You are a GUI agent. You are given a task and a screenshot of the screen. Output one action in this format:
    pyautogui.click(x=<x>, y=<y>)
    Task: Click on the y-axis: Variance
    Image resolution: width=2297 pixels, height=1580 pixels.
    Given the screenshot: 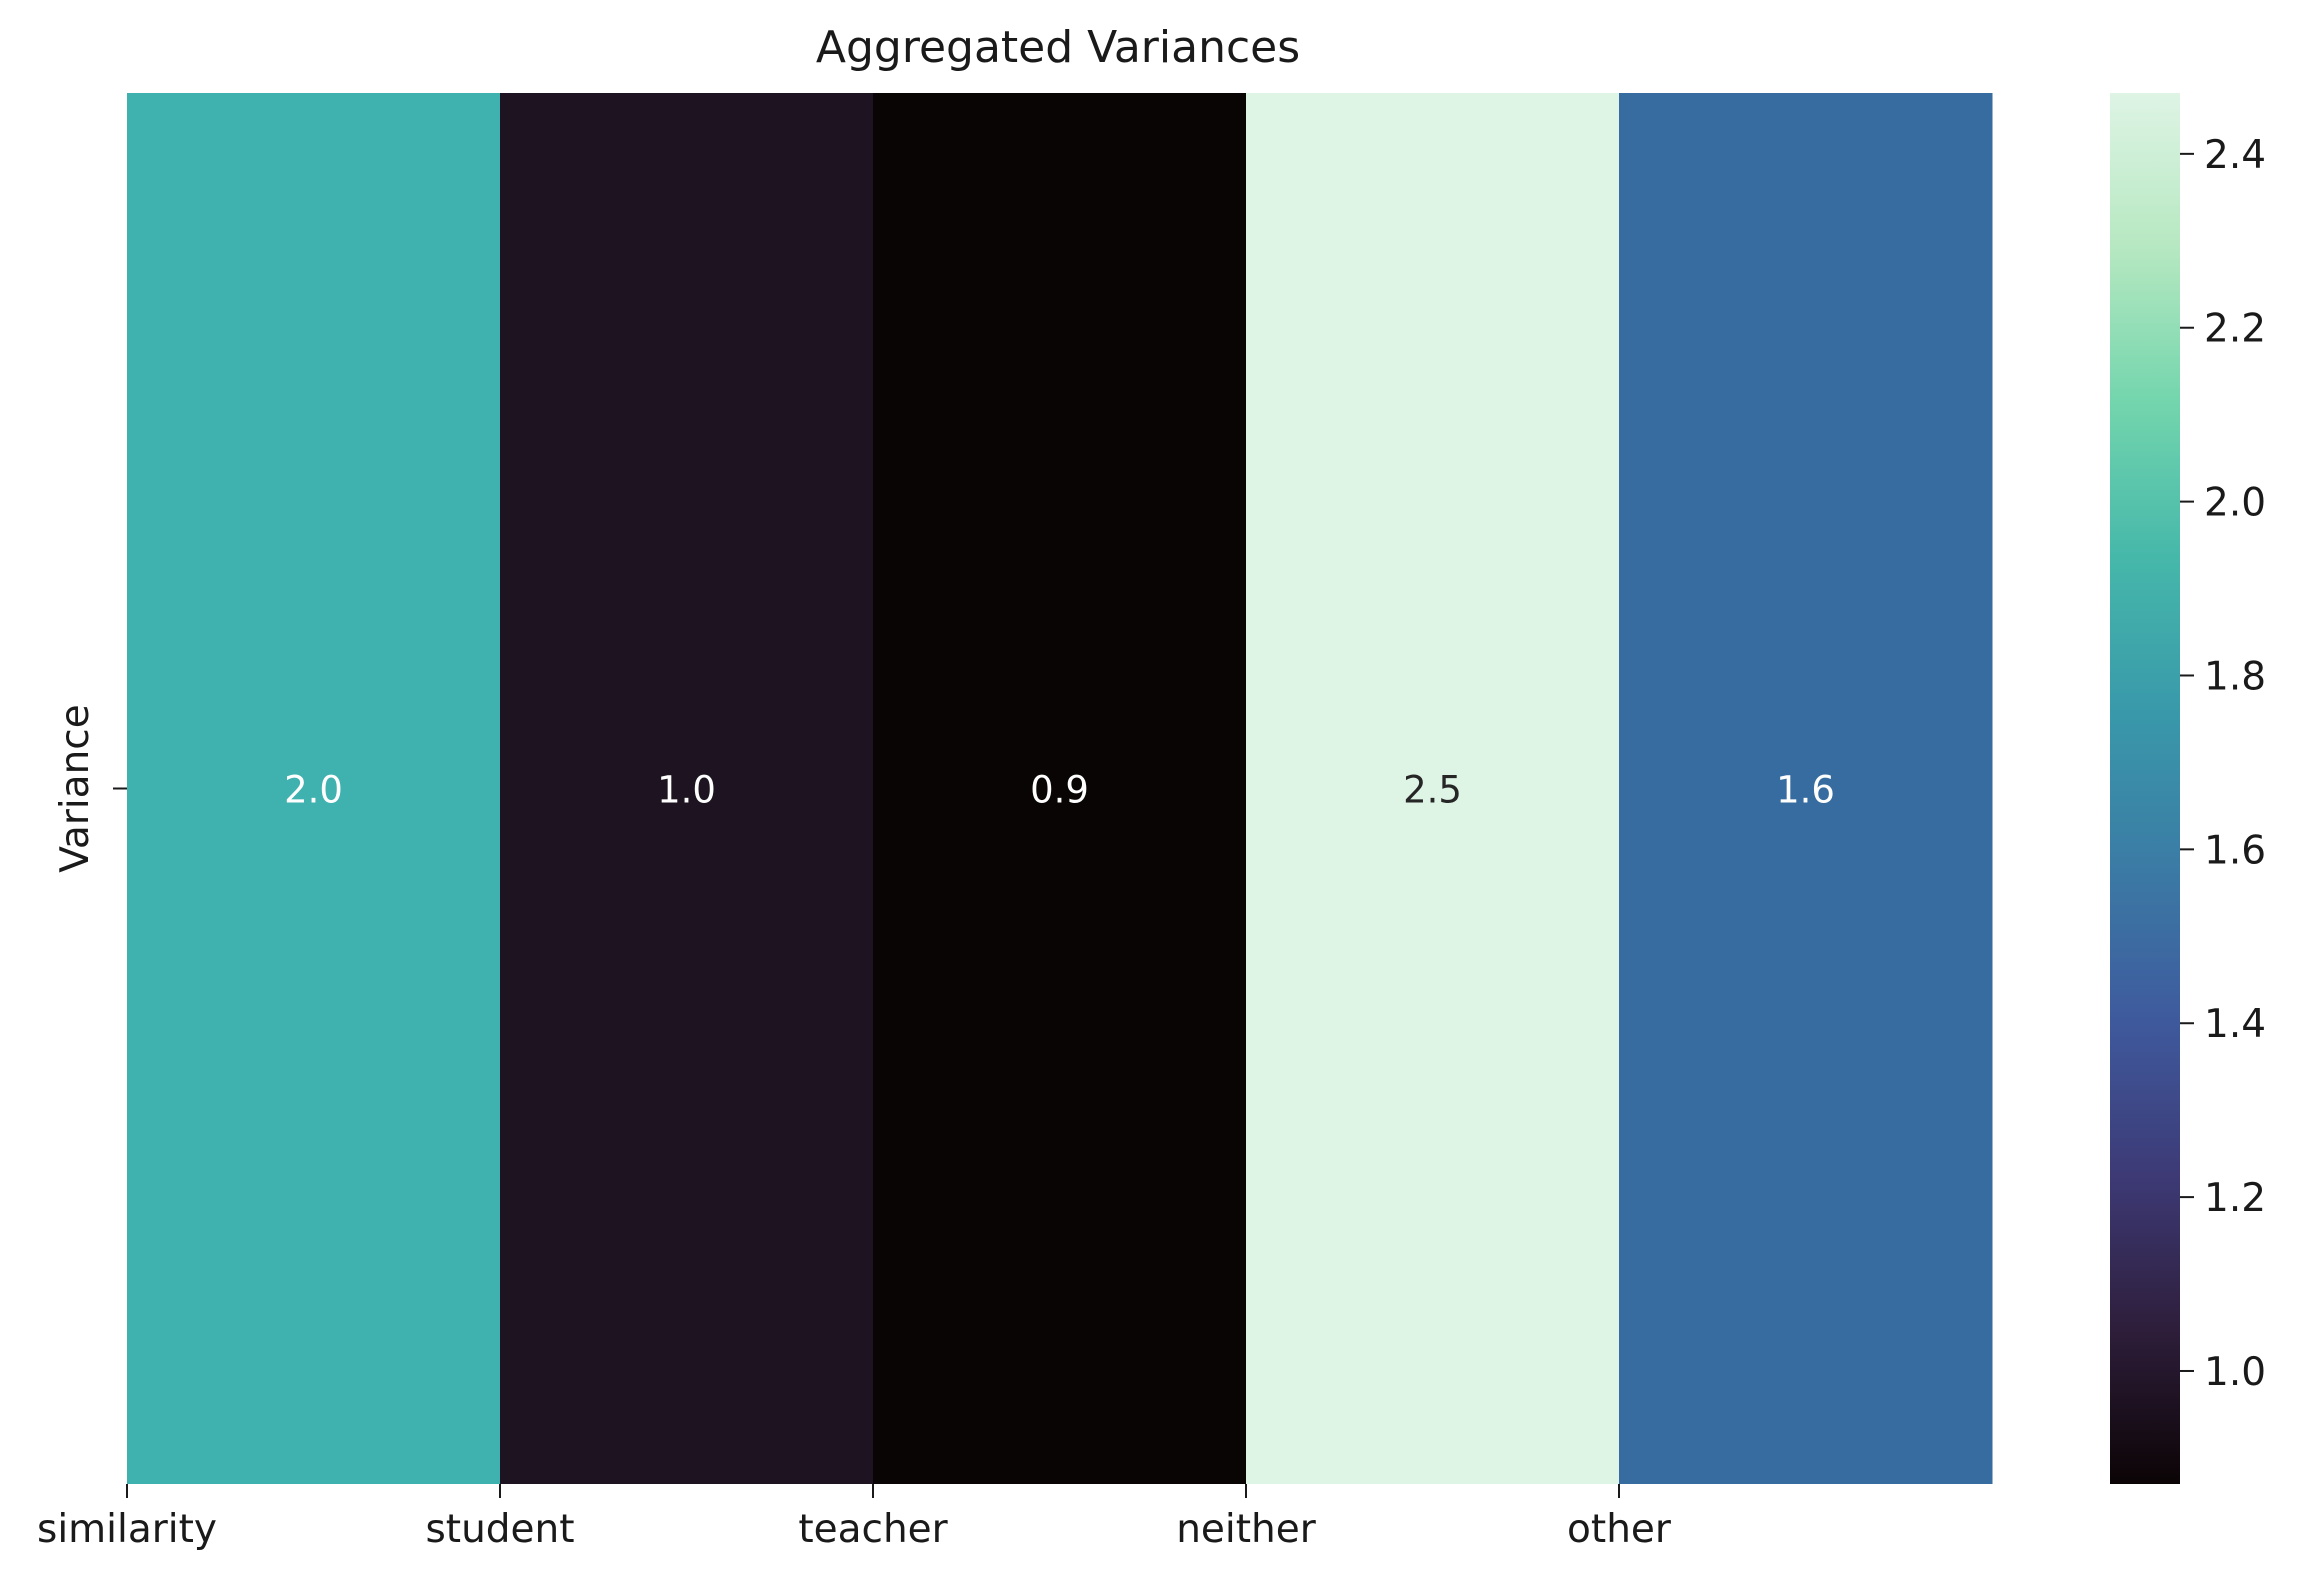 What is the action you would take?
    pyautogui.click(x=90, y=788)
    